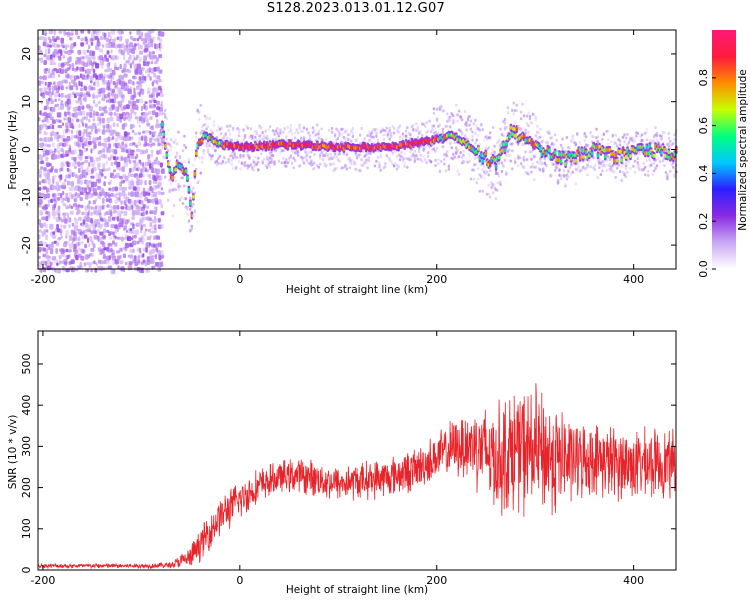 This screenshot has width=750, height=600. I want to click on colorbar-gradient, so click(724, 149).